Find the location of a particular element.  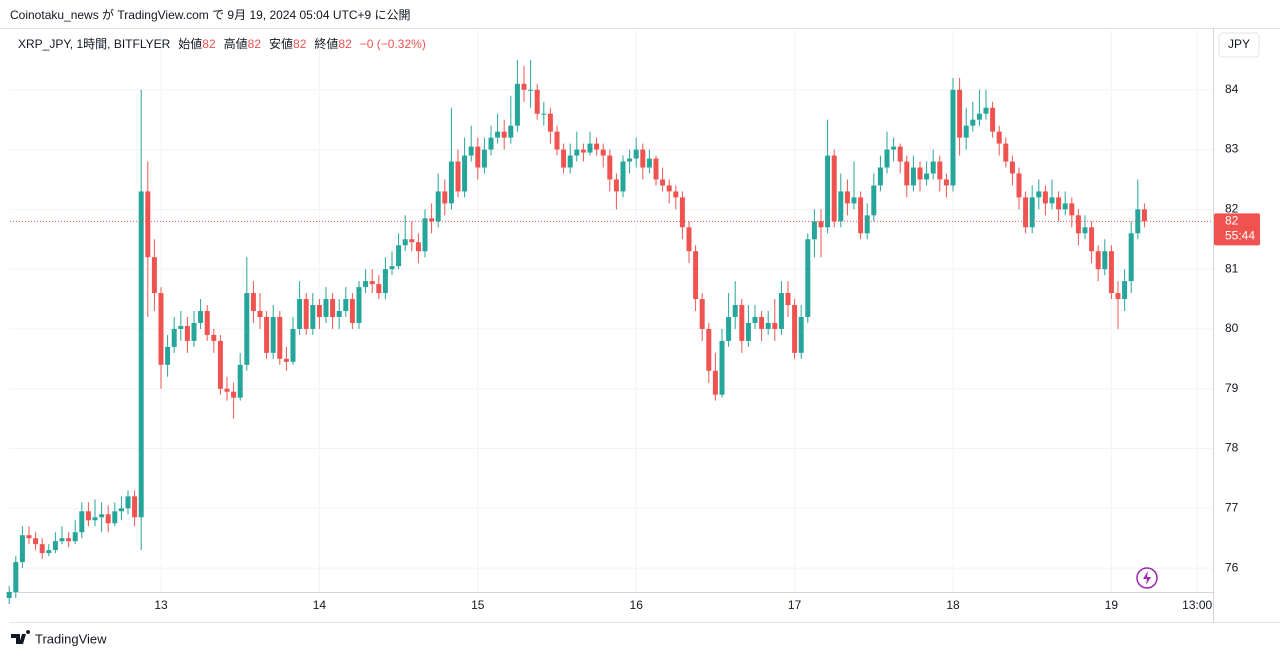

y-tick-label: 81 is located at coordinates (1232, 268).